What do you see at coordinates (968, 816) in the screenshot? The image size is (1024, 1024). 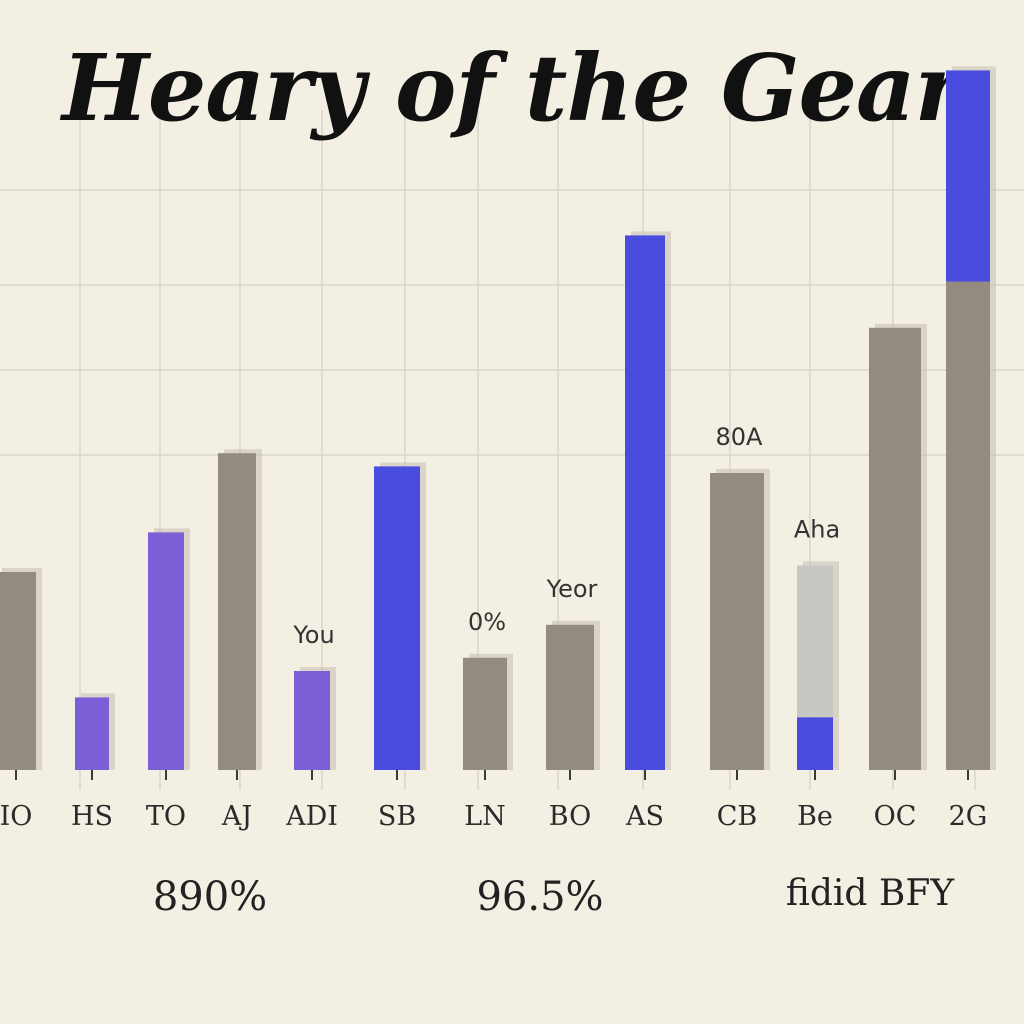 I see `x-tick-label: 2G` at bounding box center [968, 816].